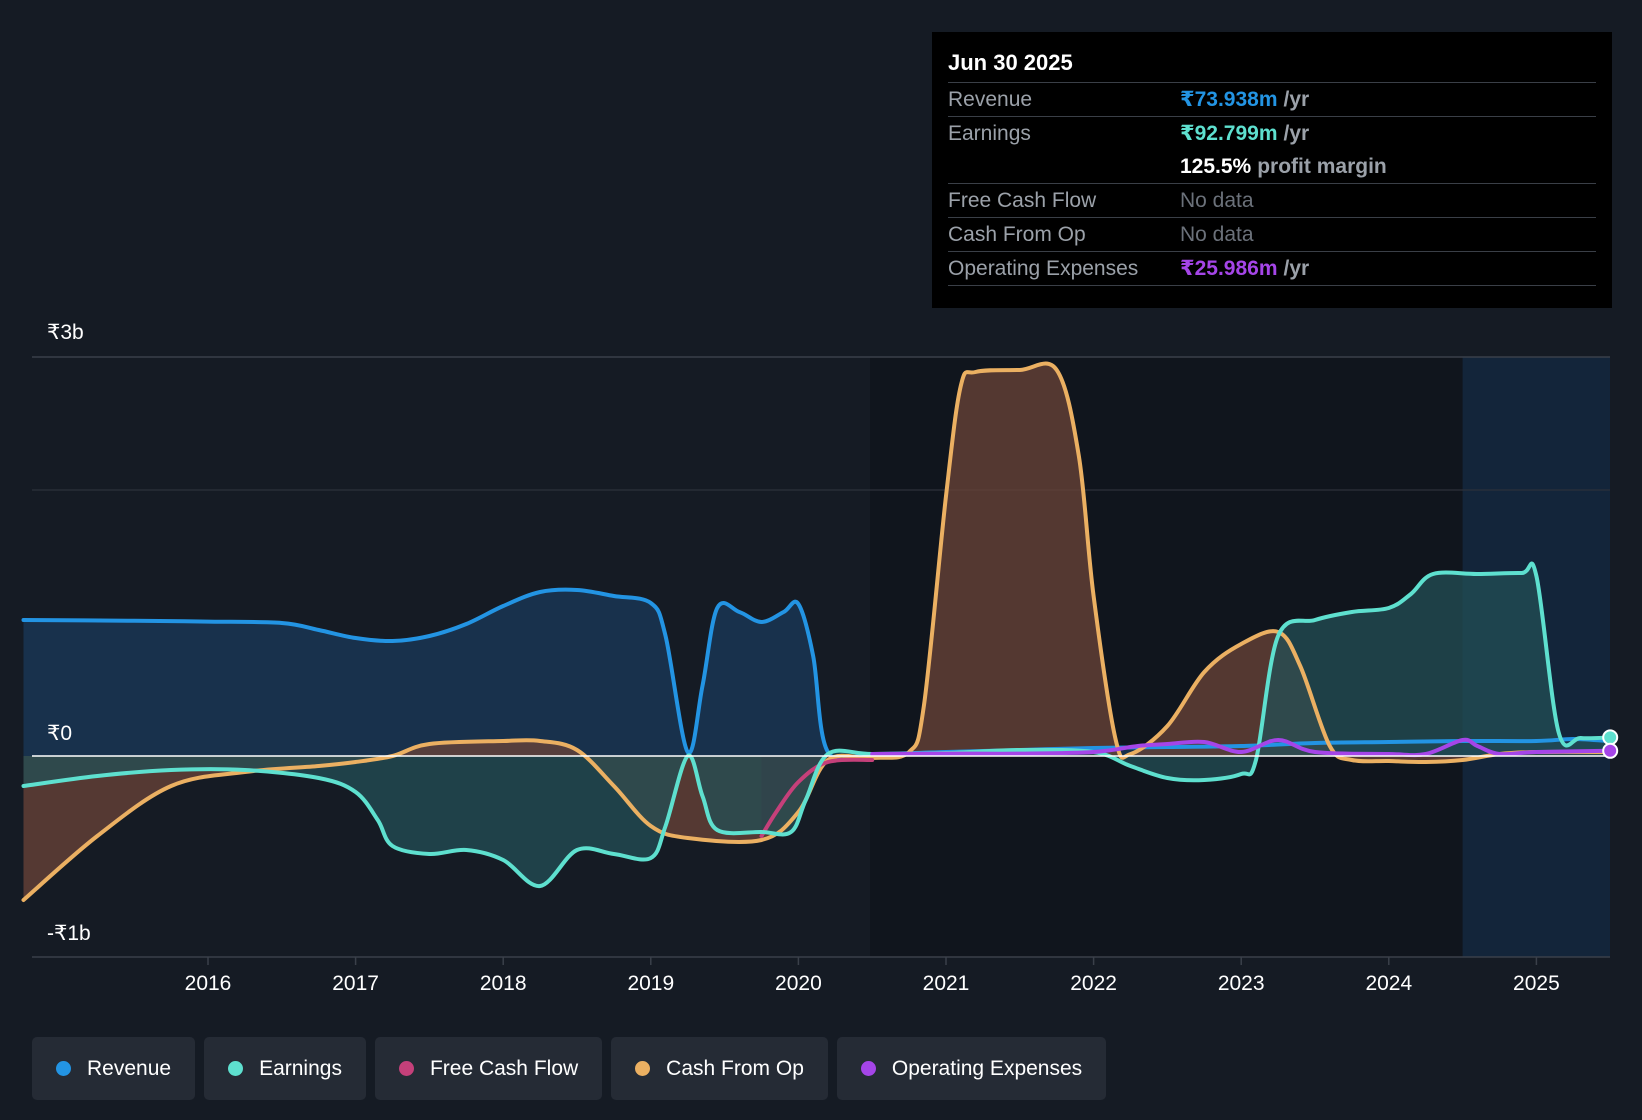 This screenshot has width=1642, height=1120. I want to click on y-label-top: ₹3b, so click(65, 332).